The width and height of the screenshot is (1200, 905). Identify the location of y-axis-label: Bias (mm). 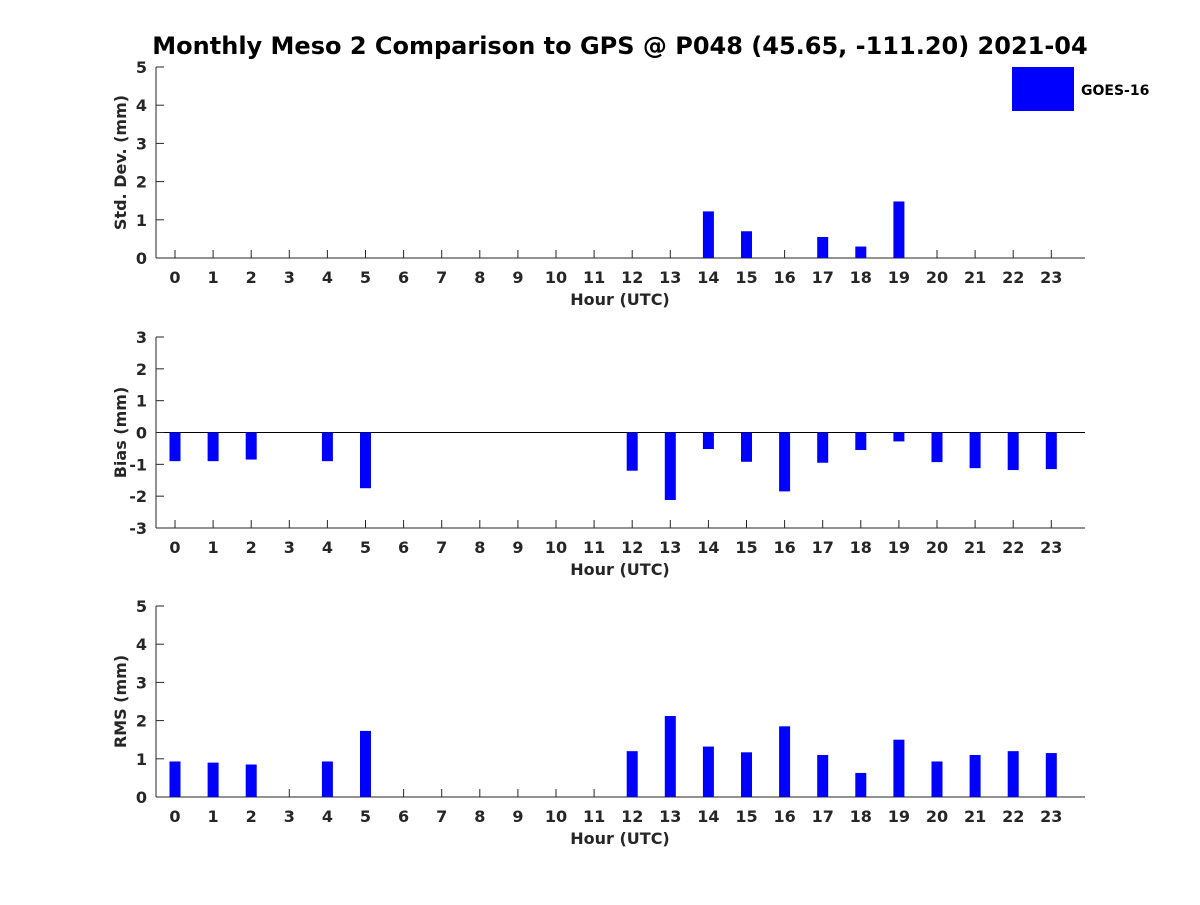
(120, 433).